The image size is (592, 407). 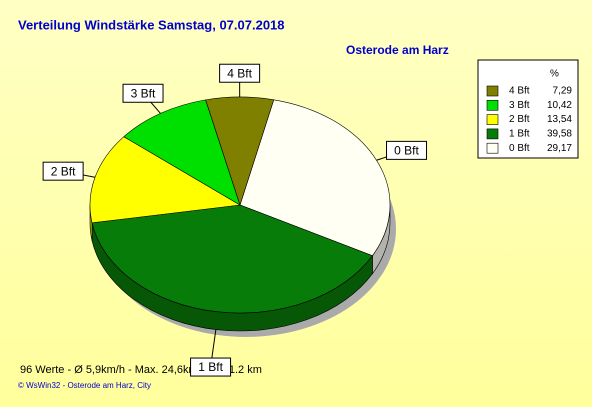 What do you see at coordinates (519, 148) in the screenshot?
I see `legend-label: 0 Bft` at bounding box center [519, 148].